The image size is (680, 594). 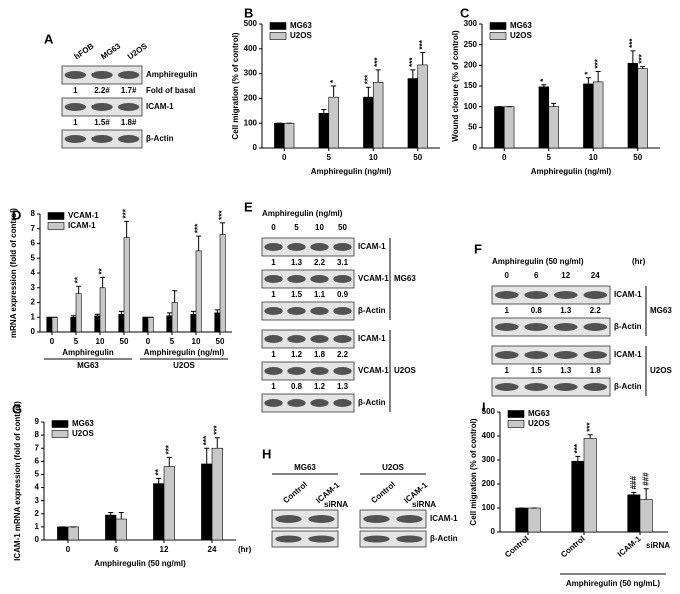 What do you see at coordinates (489, 507) in the screenshot?
I see `y-tick-label: 100` at bounding box center [489, 507].